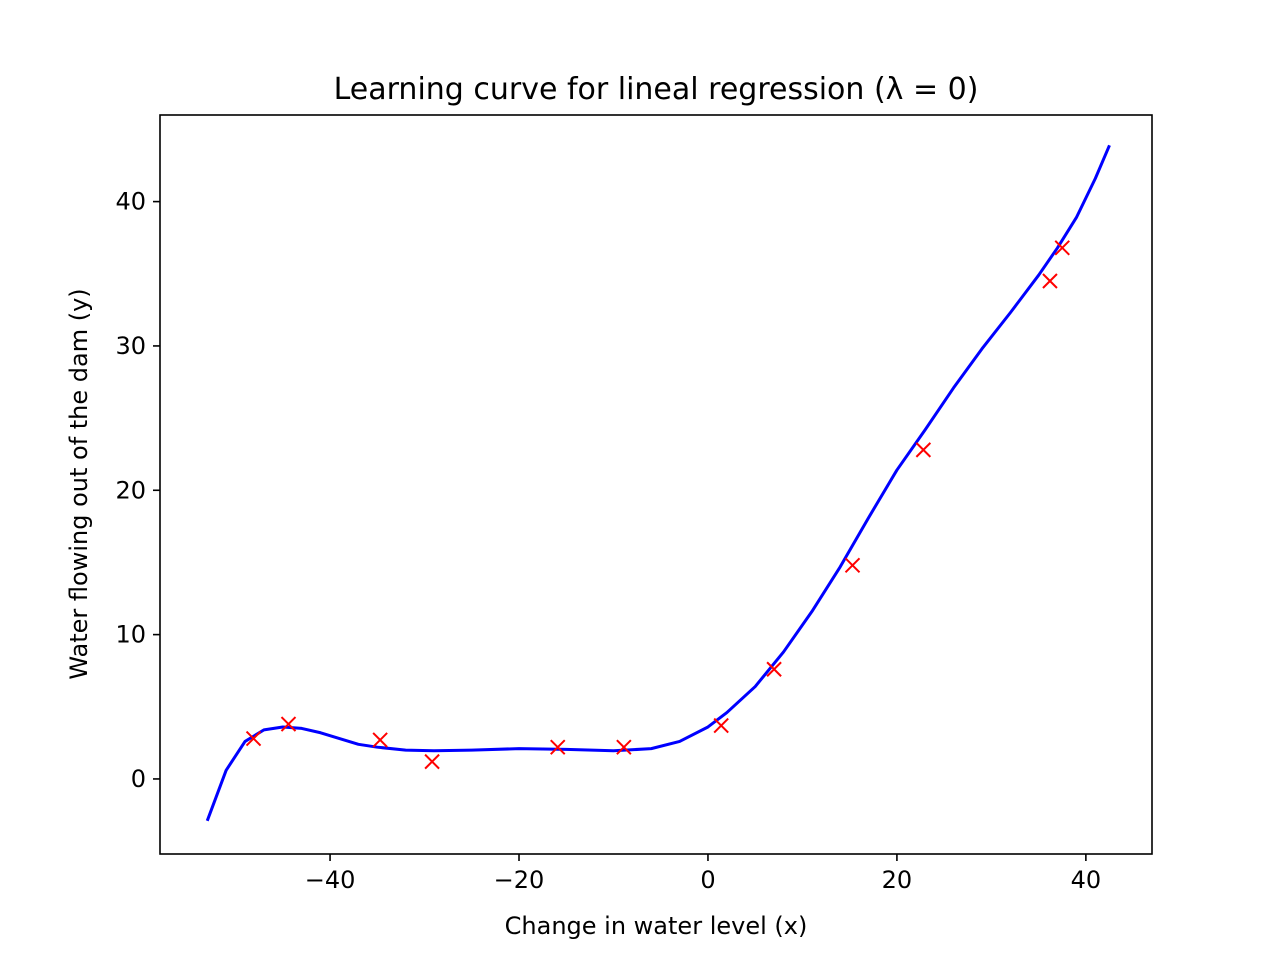  Describe the element at coordinates (519, 880) in the screenshot. I see `x-tick-label: −20` at that location.